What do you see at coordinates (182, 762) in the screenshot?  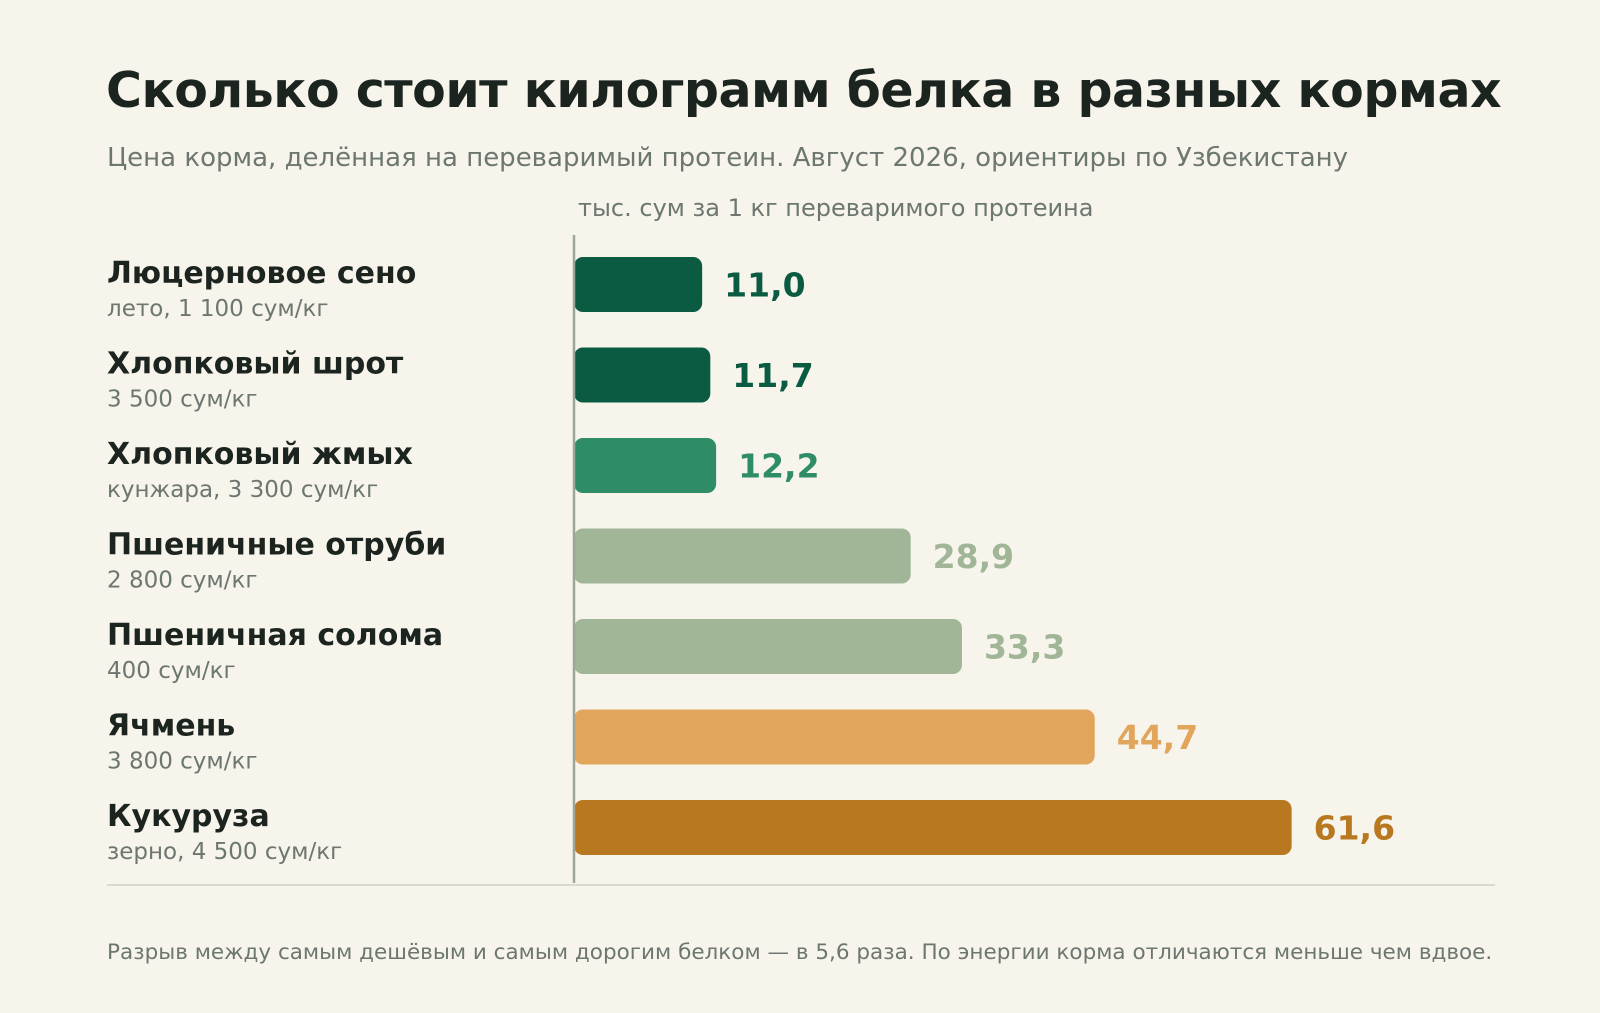 I see `category-sublabel: 3 800 сум/кг` at bounding box center [182, 762].